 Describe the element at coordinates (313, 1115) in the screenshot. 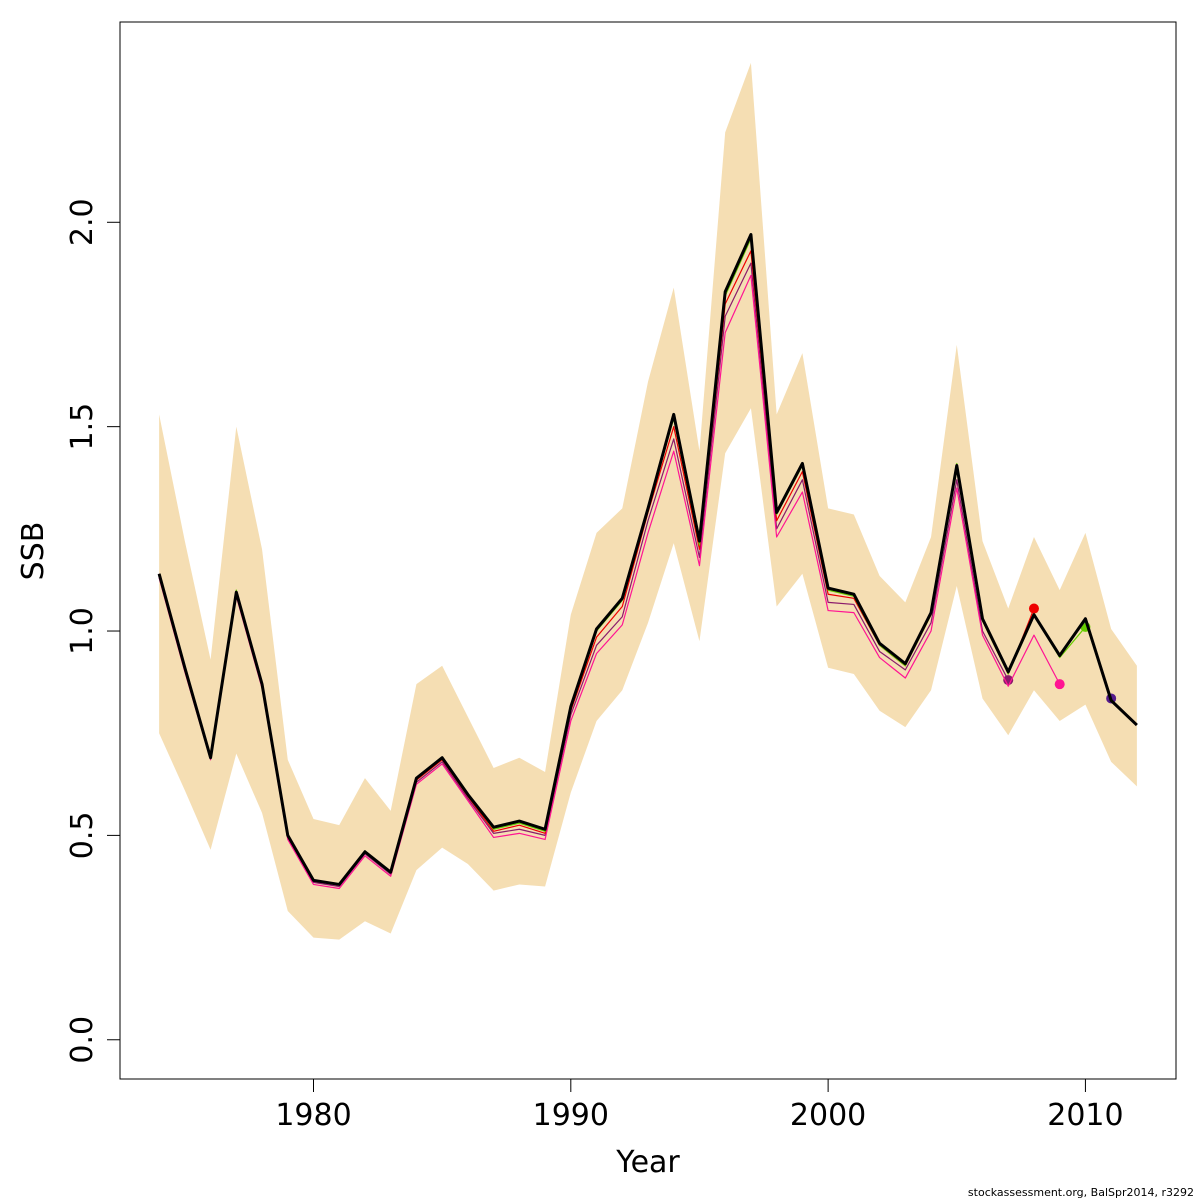

I see `x-tick-label: 1980` at that location.